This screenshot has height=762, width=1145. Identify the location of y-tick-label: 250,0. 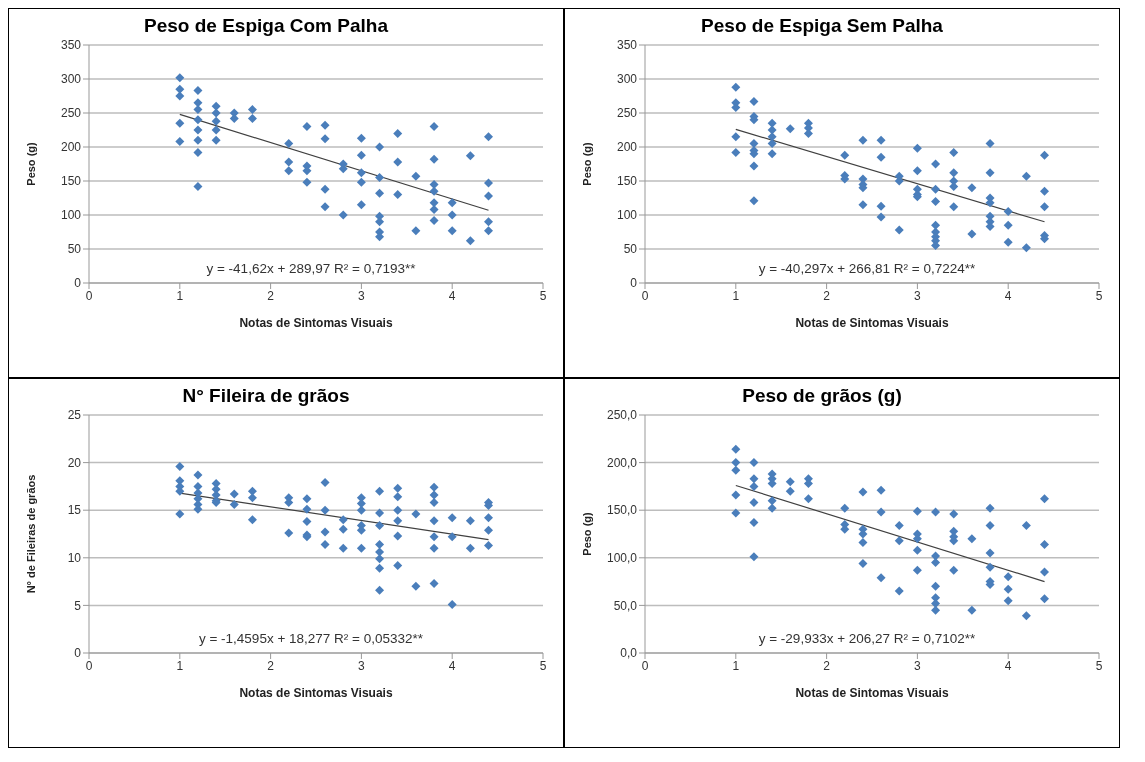
(622, 415).